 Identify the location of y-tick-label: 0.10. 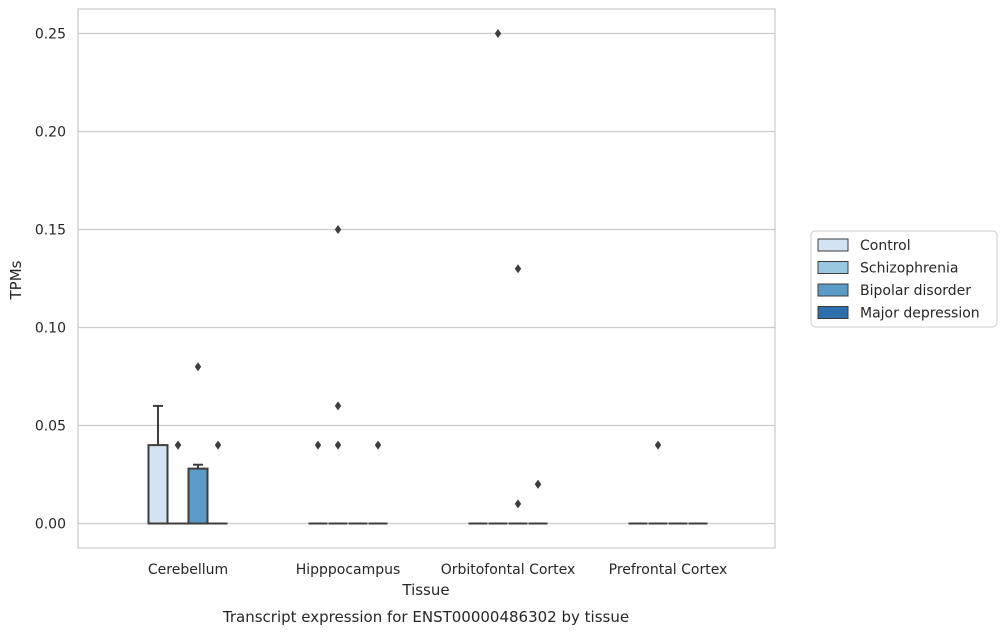
(50, 329).